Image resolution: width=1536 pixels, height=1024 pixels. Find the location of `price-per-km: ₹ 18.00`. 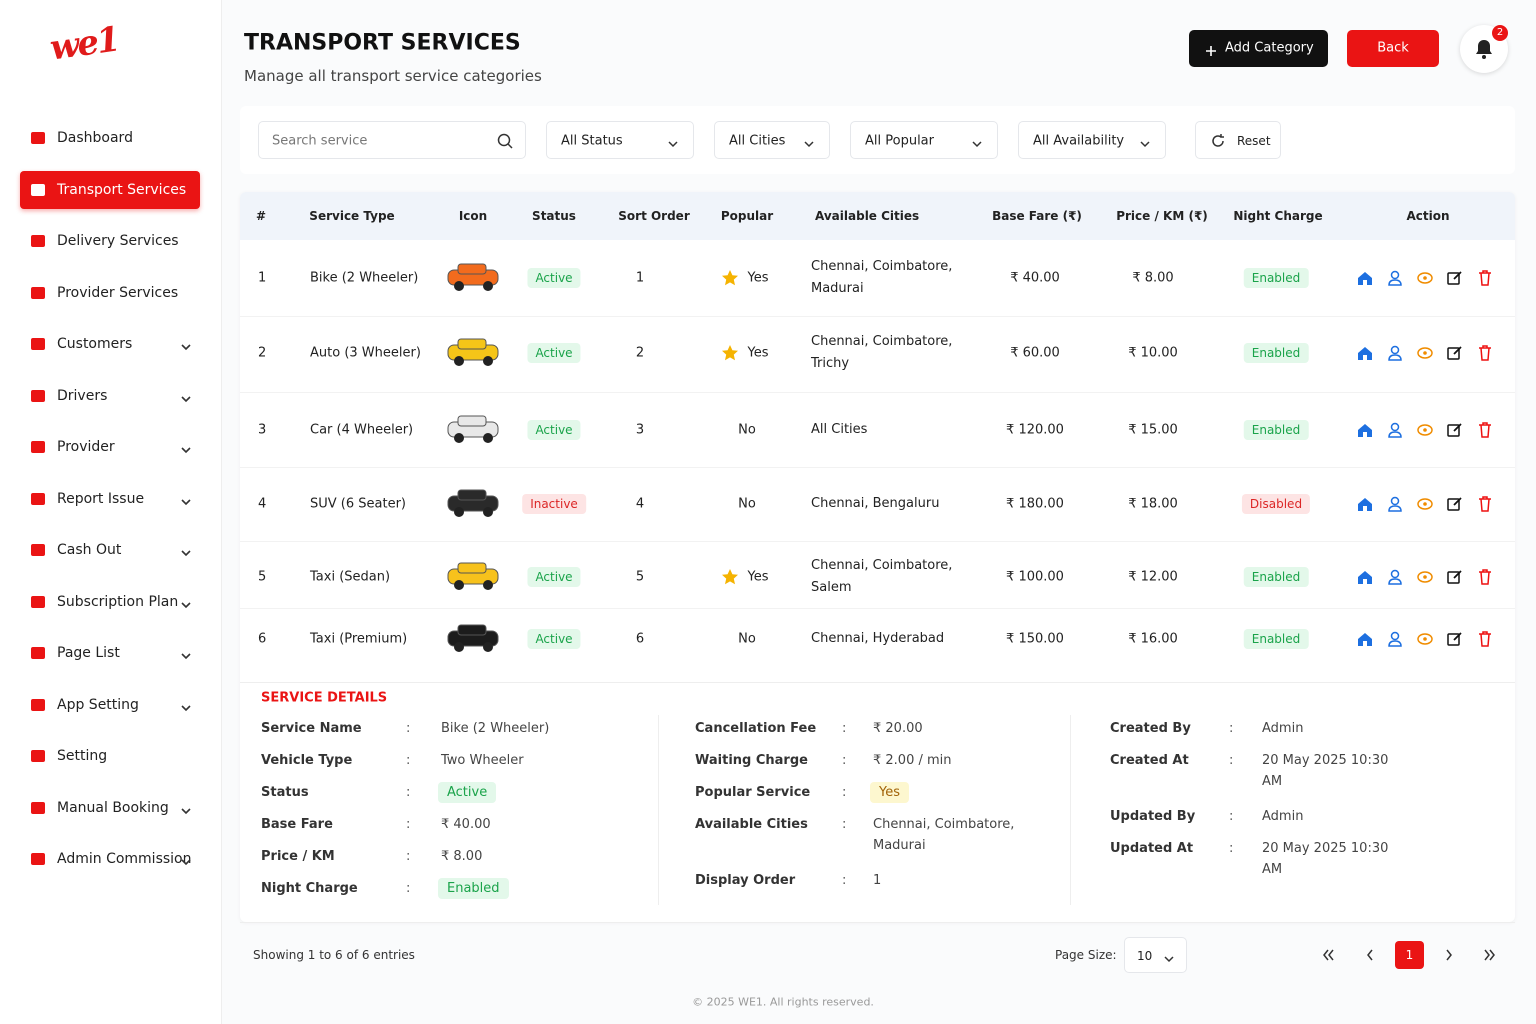

price-per-km: ₹ 18.00 is located at coordinates (1153, 504).